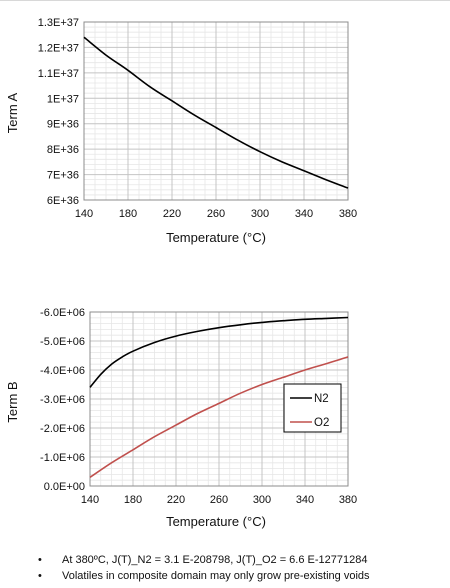 The width and height of the screenshot is (450, 588). I want to click on chart-a-y-tick-label: 1E+37, so click(63, 99).